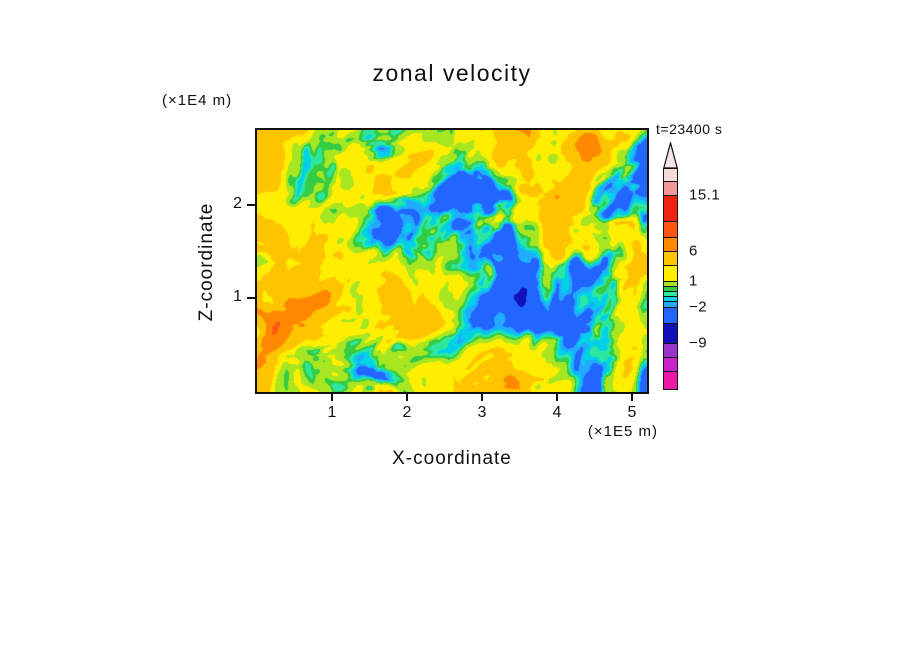 The height and width of the screenshot is (654, 904). I want to click on x-tick-label: 1, so click(332, 412).